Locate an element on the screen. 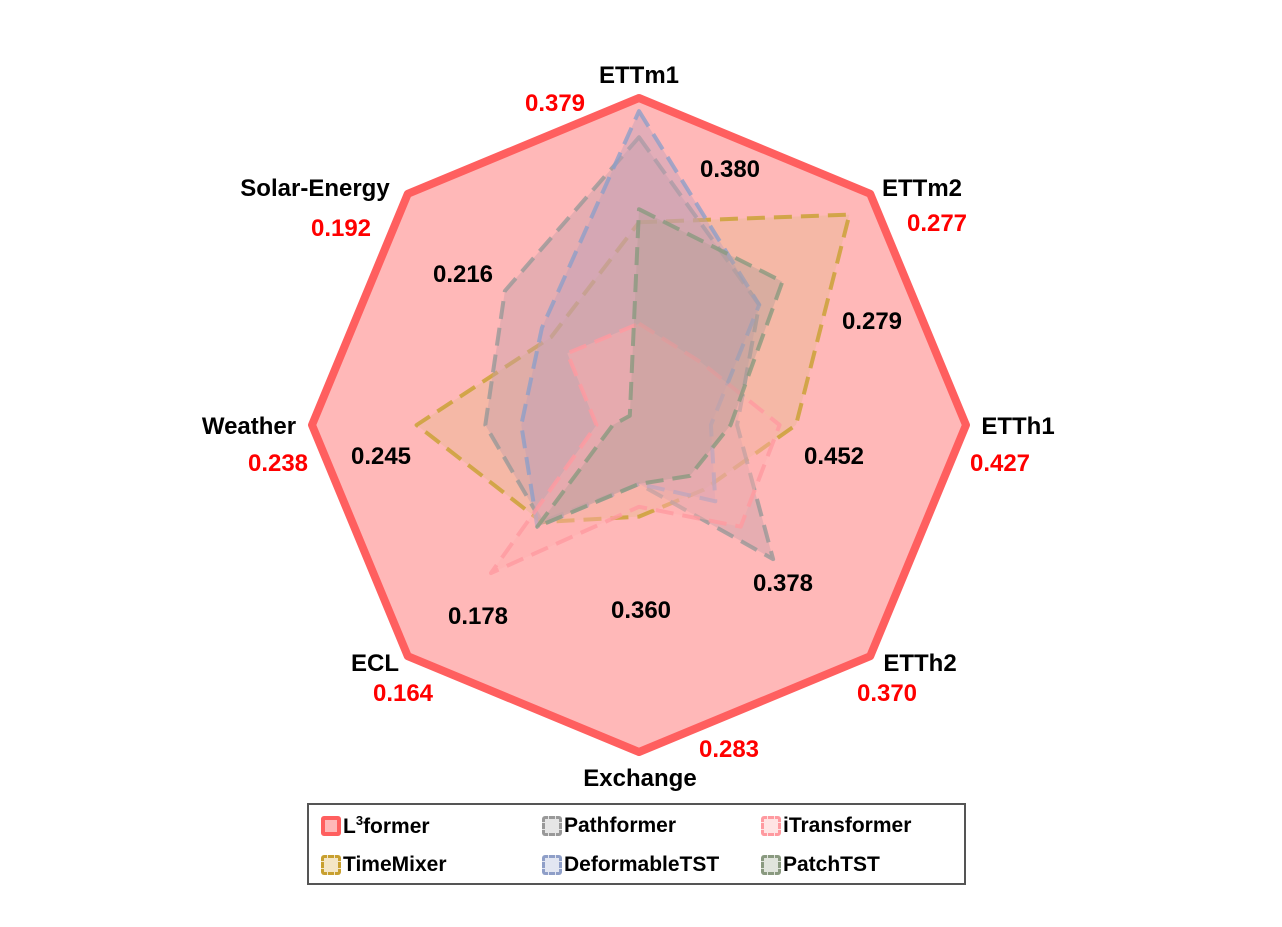  best-value-etth1: 0.427 is located at coordinates (1000, 463).